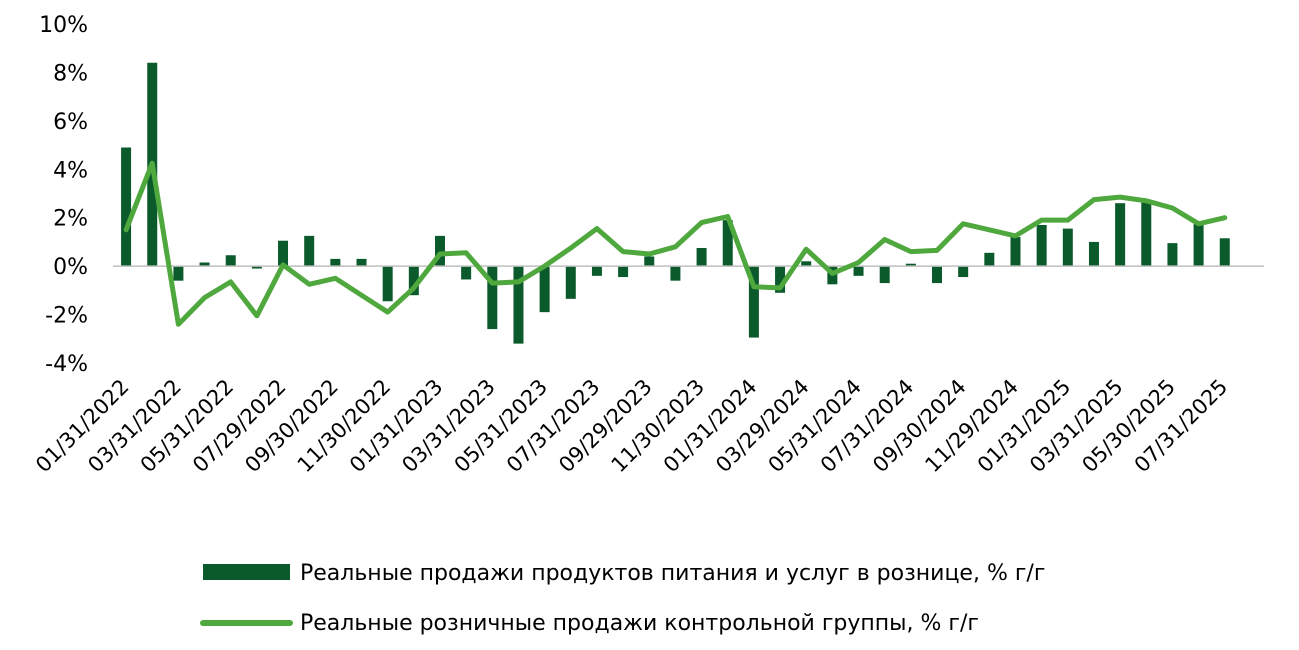  What do you see at coordinates (70, 267) in the screenshot?
I see `y-tick-label: 0%` at bounding box center [70, 267].